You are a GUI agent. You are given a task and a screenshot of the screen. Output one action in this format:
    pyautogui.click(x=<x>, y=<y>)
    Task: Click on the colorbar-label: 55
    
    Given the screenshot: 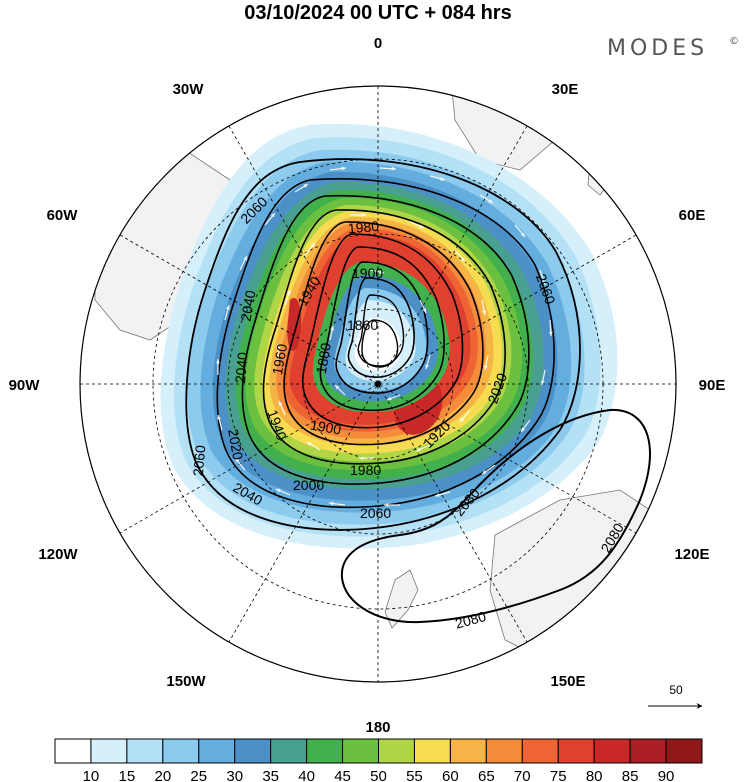 What is the action you would take?
    pyautogui.click(x=414, y=775)
    